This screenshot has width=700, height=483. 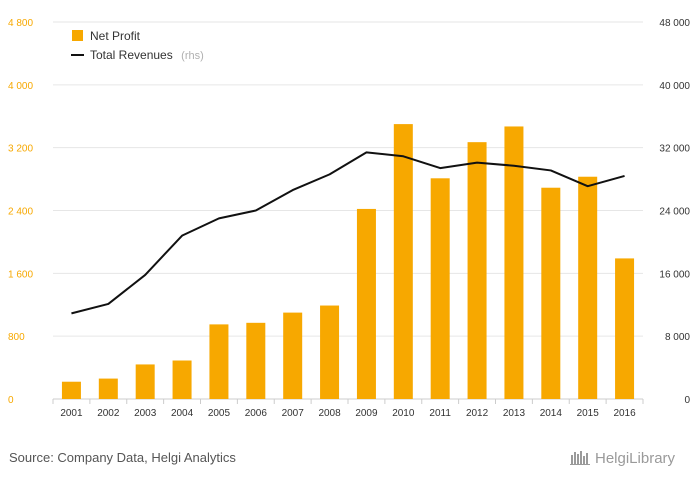 What do you see at coordinates (329, 413) in the screenshot?
I see `x-tick-label: 2008` at bounding box center [329, 413].